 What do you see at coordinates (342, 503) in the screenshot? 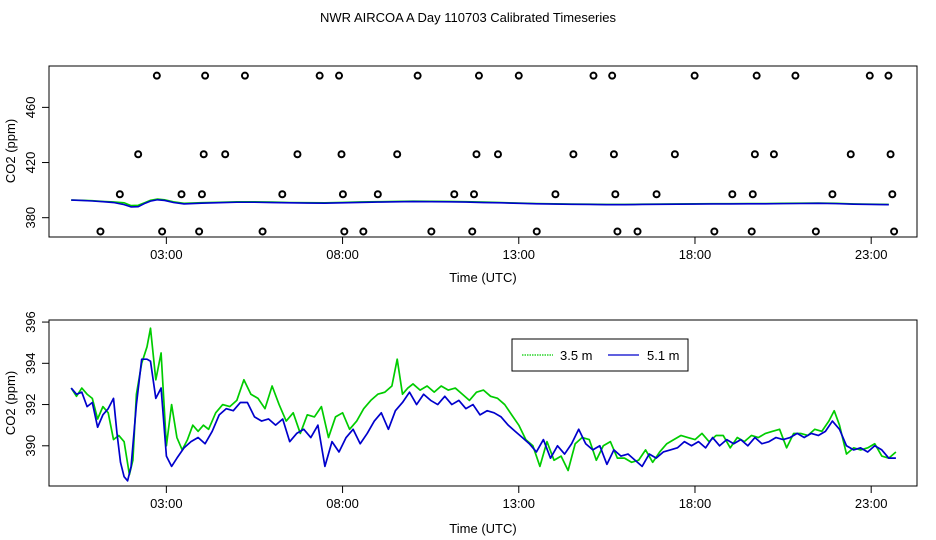
I see `bottom-x-tick-label: 08:00` at bounding box center [342, 503].